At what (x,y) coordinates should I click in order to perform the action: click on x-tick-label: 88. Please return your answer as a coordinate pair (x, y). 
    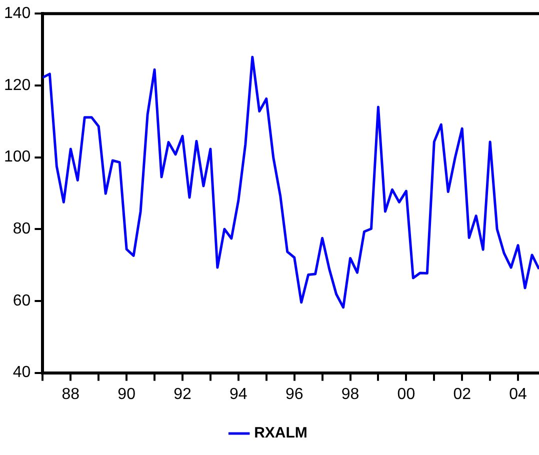
    Looking at the image, I should click on (71, 394).